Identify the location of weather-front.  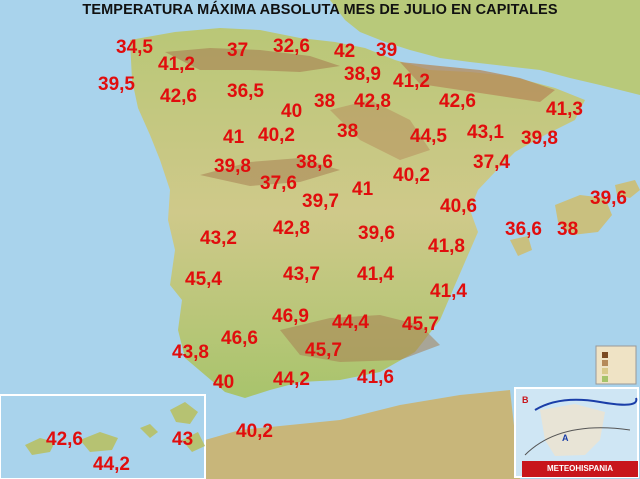
(586, 404).